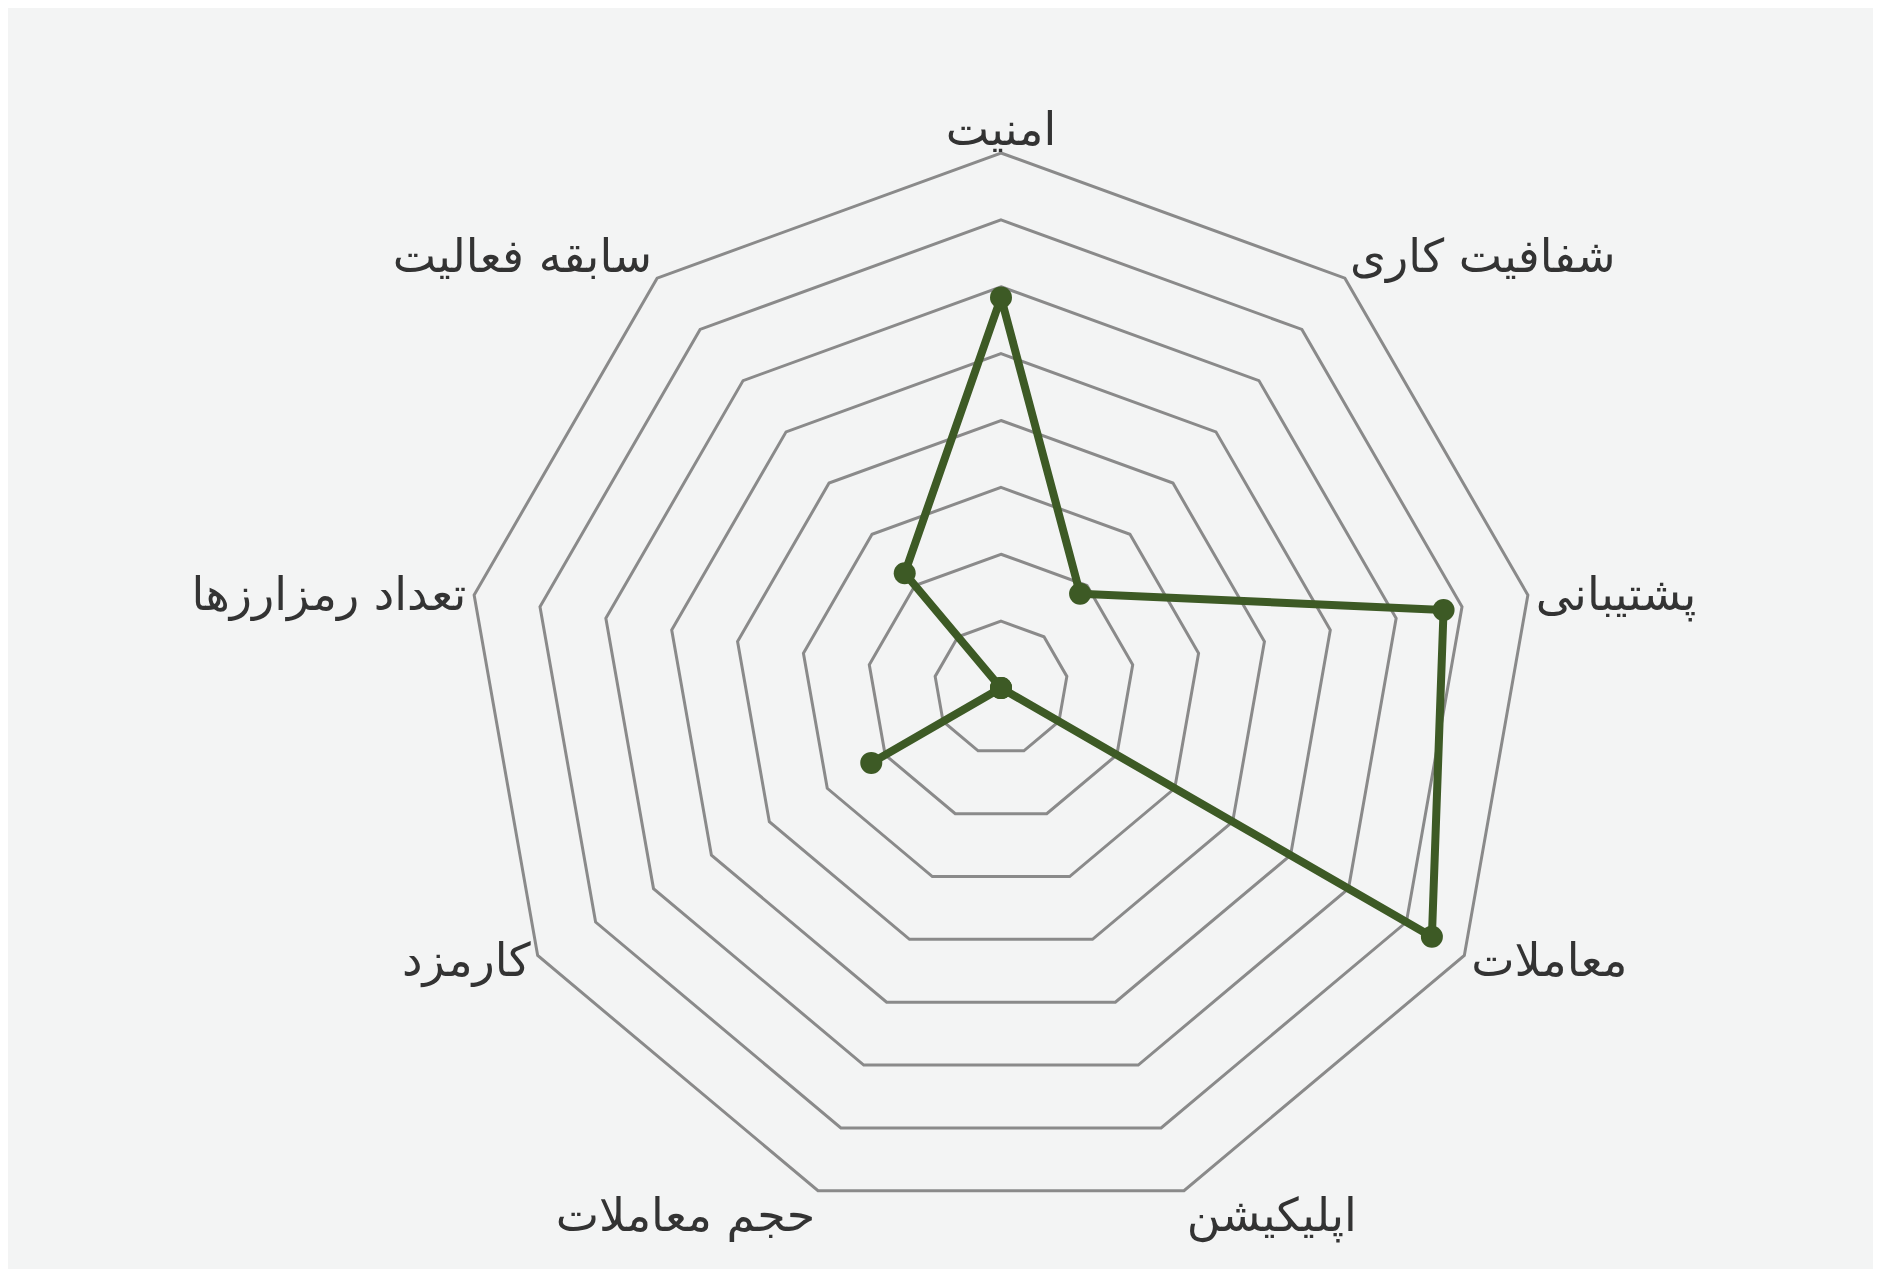  Describe the element at coordinates (1001, 129) in the screenshot. I see `spoke-label: امنیت` at that location.